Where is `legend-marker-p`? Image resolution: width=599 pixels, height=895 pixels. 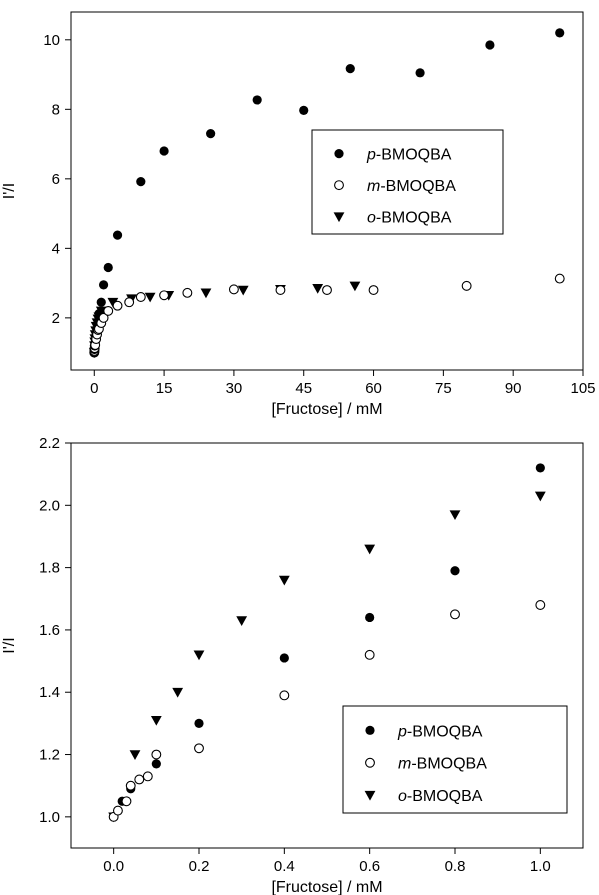
legend-marker-p is located at coordinates (339, 154).